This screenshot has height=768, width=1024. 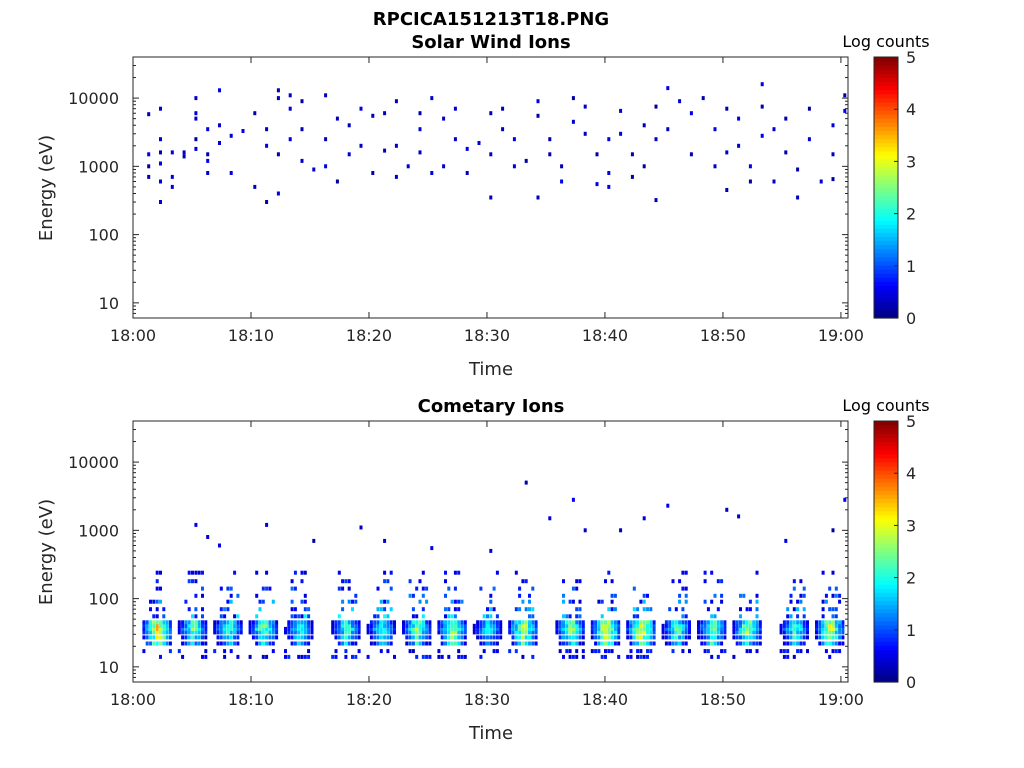 I want to click on colorbar-tick-label: 0, so click(x=911, y=318).